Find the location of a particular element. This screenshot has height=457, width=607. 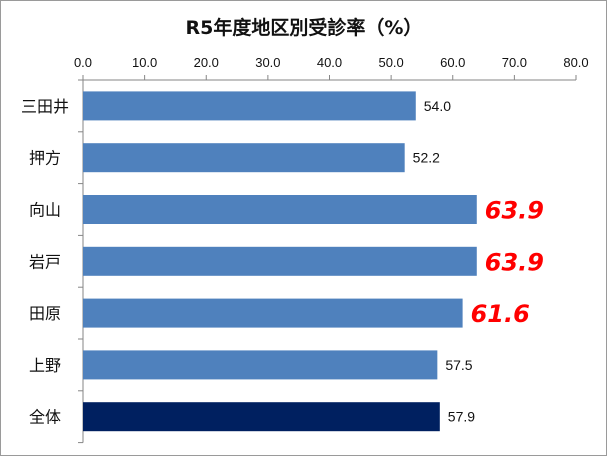

category-label: 向山 is located at coordinates (45, 210).